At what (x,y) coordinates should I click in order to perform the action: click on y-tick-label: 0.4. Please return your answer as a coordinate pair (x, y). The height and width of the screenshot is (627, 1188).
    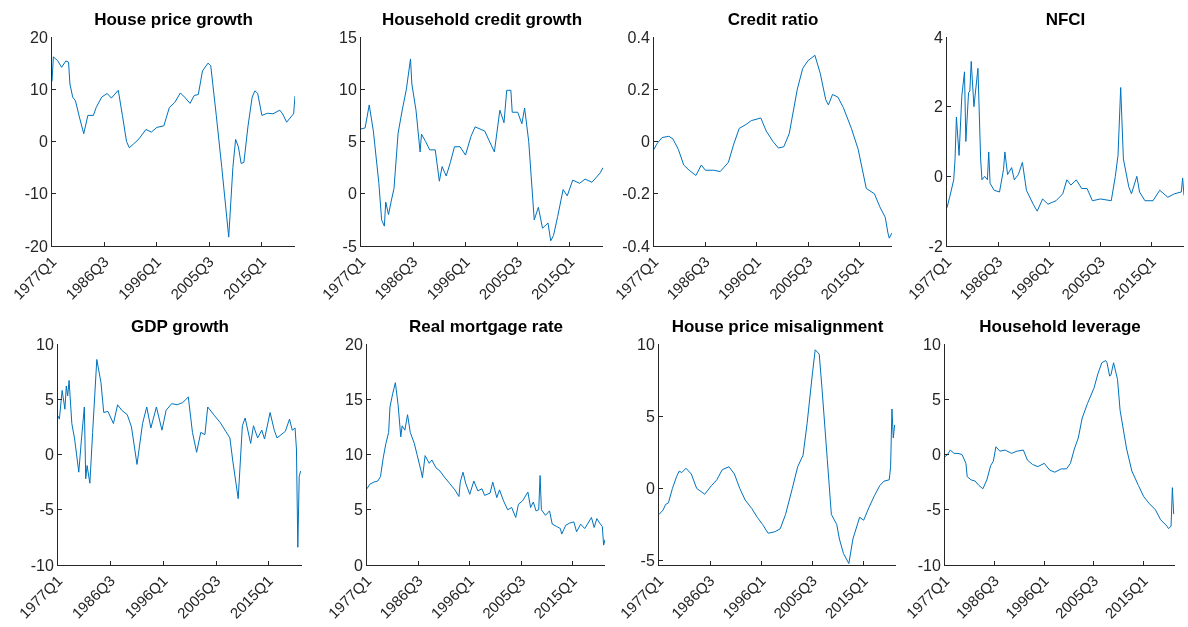
    Looking at the image, I should click on (638, 37).